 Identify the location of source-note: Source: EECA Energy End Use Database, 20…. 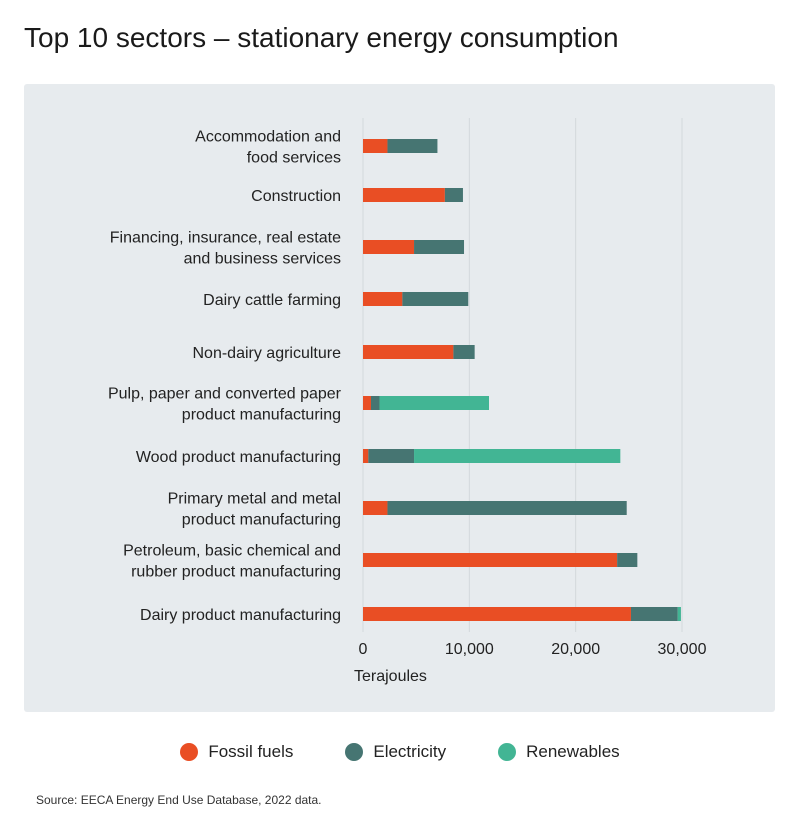
(179, 800).